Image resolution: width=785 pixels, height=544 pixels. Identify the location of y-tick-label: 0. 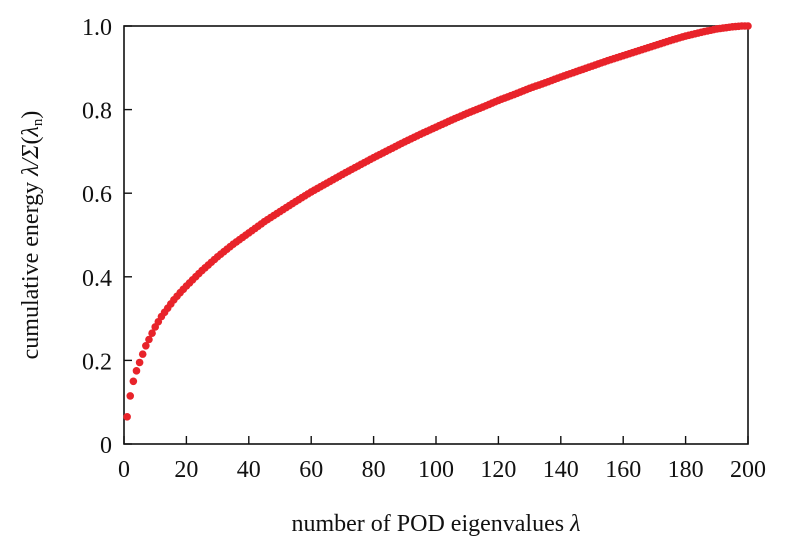
(106, 446).